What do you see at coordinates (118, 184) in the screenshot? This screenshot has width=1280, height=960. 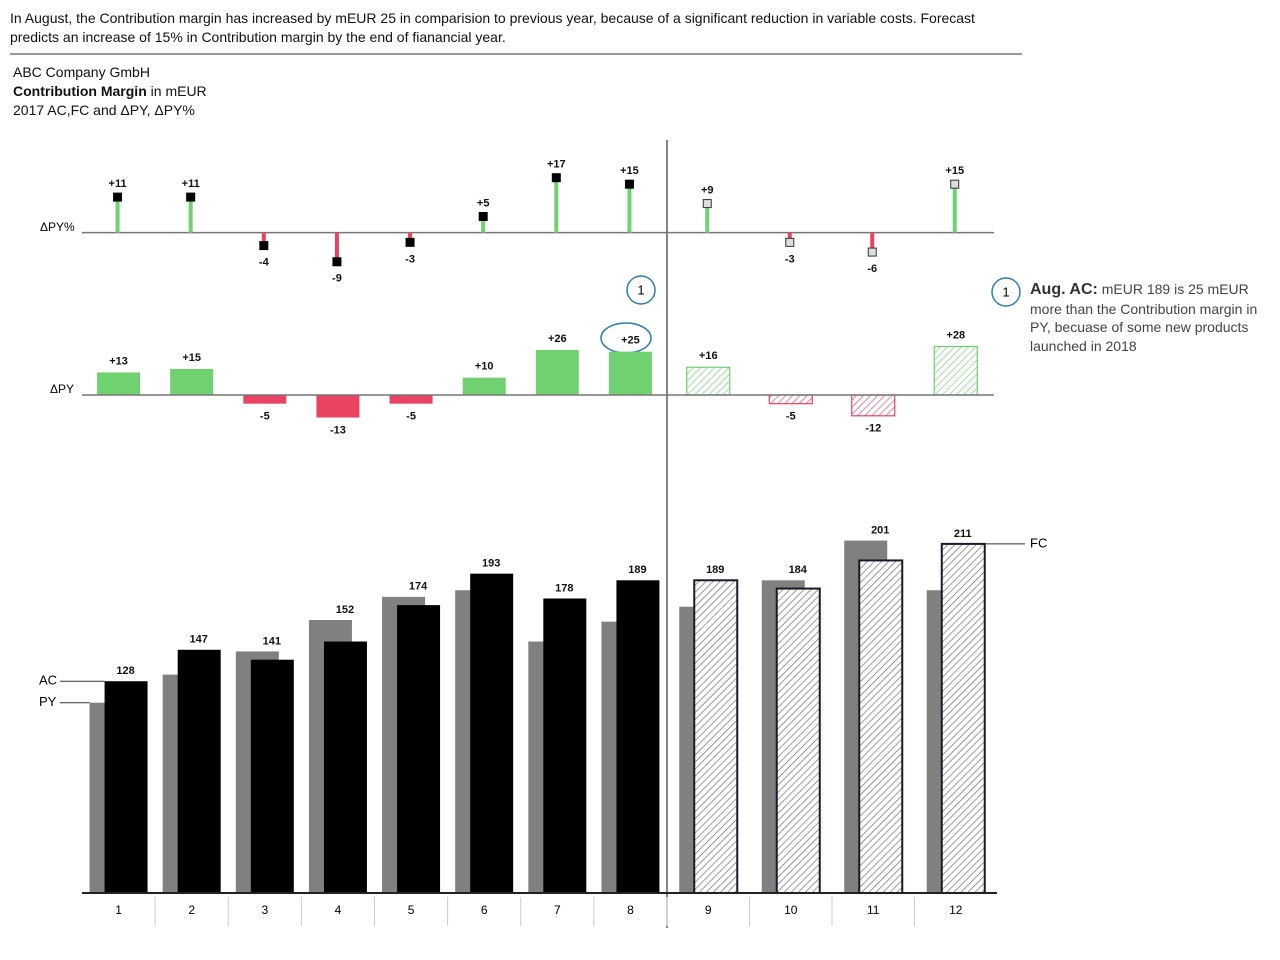 I see `value-label: +11` at bounding box center [118, 184].